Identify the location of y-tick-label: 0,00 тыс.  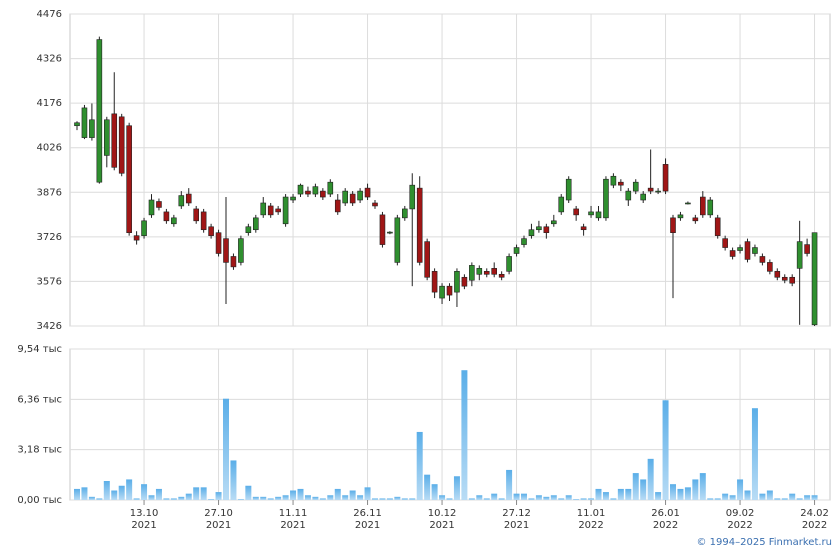
(39, 500).